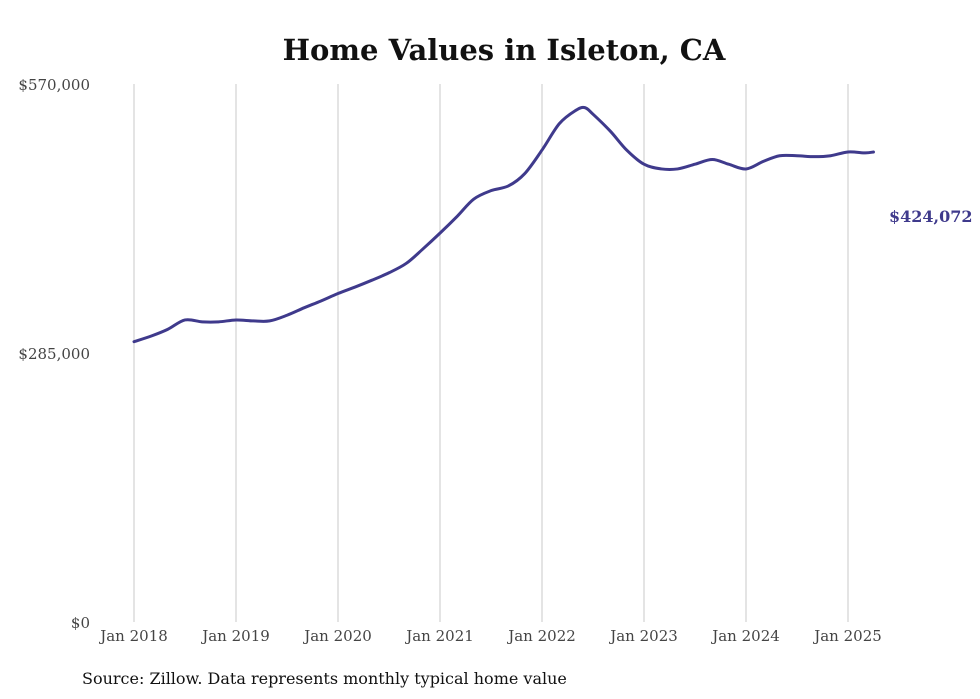 The width and height of the screenshot is (980, 699). What do you see at coordinates (847, 636) in the screenshot?
I see `x-tick-label: Jan 2025` at bounding box center [847, 636].